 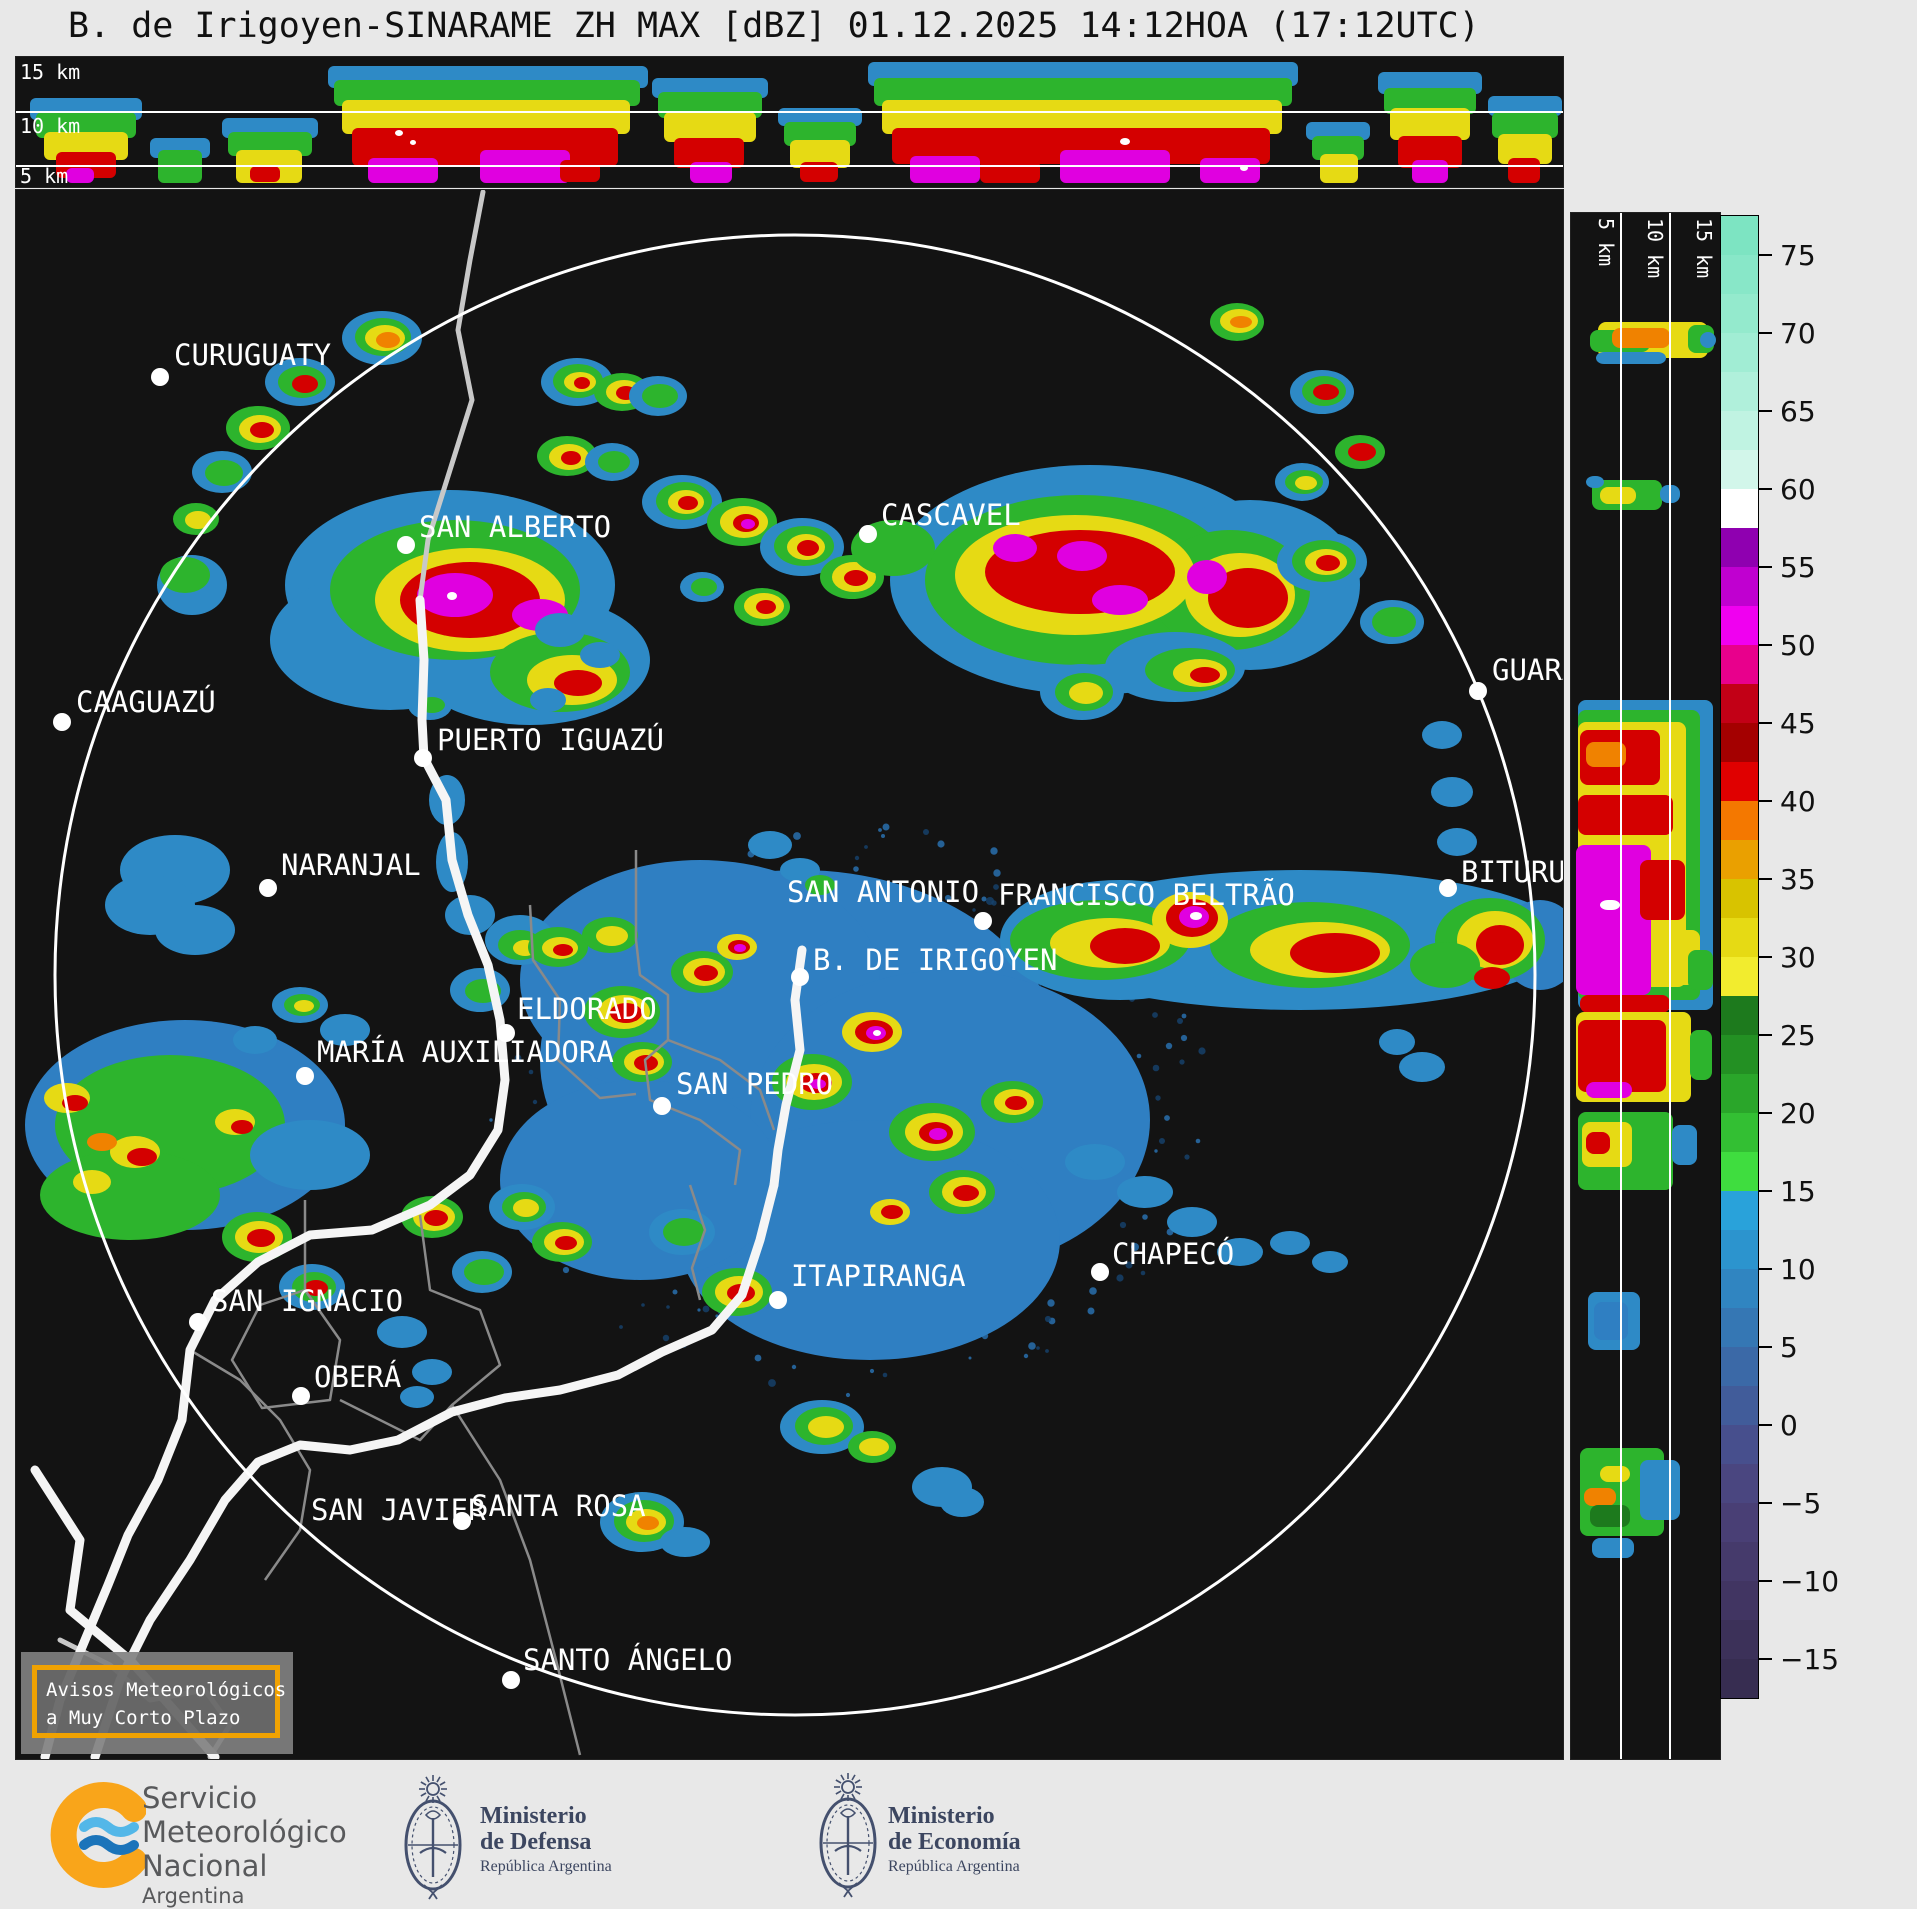 I want to click on warning-line-1: Avisos Meteorológicos, so click(x=166, y=1690).